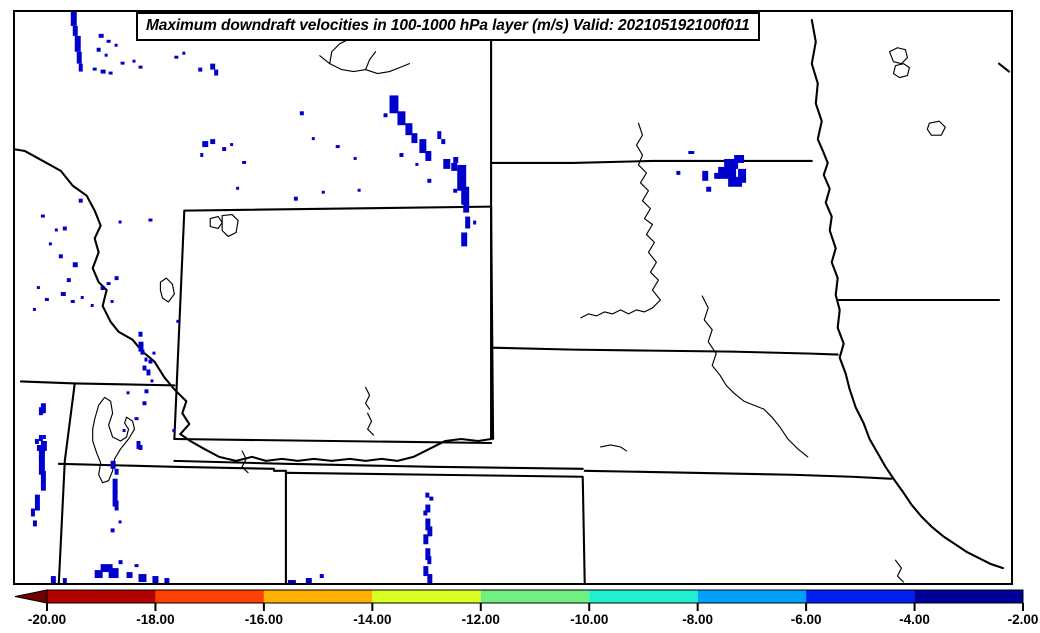 The height and width of the screenshot is (633, 1040). What do you see at coordinates (372, 619) in the screenshot?
I see `colorbar-tick-label: -14.00` at bounding box center [372, 619].